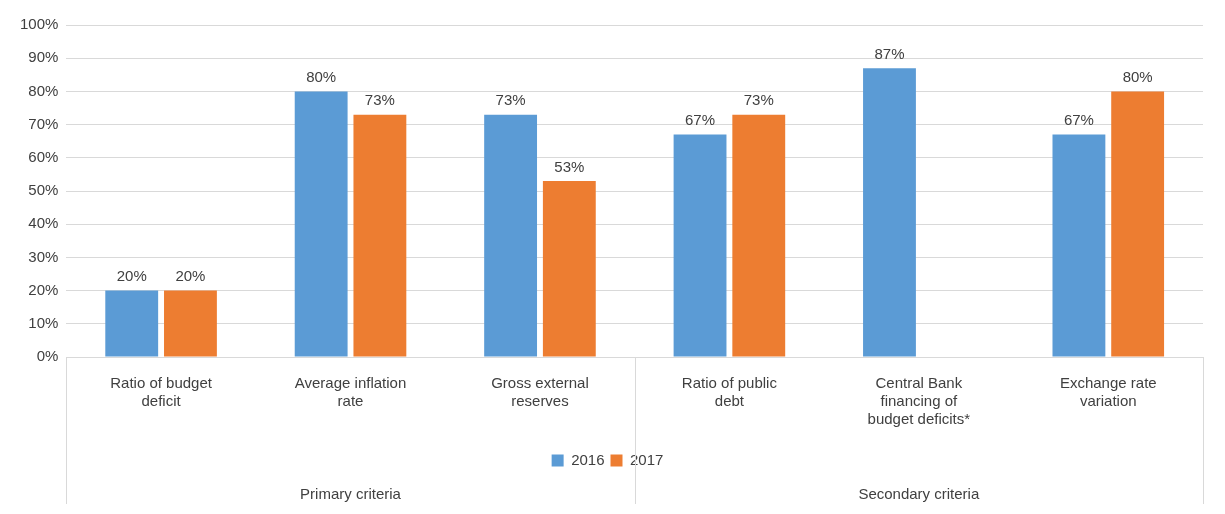 This screenshot has height=514, width=1225. What do you see at coordinates (569, 166) in the screenshot?
I see `data-label: 53%` at bounding box center [569, 166].